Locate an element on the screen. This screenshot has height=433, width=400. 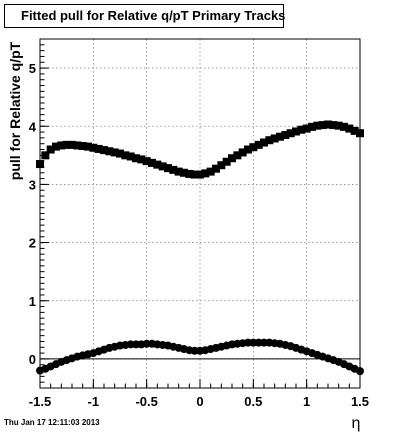
x-axis-label: η is located at coordinates (356, 423).